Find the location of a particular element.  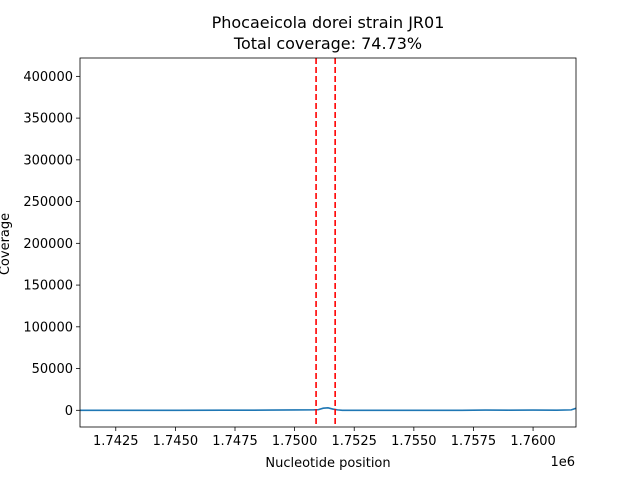

y-tick-label: 350000 is located at coordinates (48, 119).